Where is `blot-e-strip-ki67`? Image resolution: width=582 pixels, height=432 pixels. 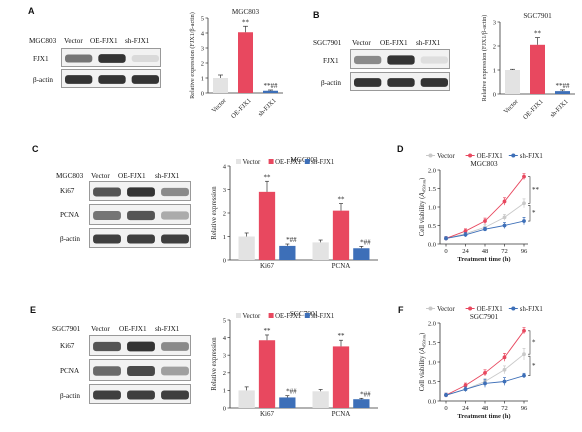 blot-e-strip-ki67 is located at coordinates (140, 345).